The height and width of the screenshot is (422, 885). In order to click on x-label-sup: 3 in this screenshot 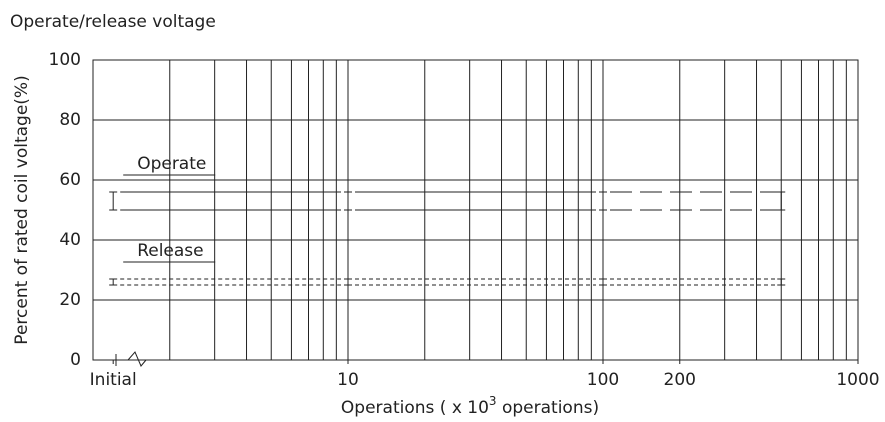, I will do `click(493, 401)`.